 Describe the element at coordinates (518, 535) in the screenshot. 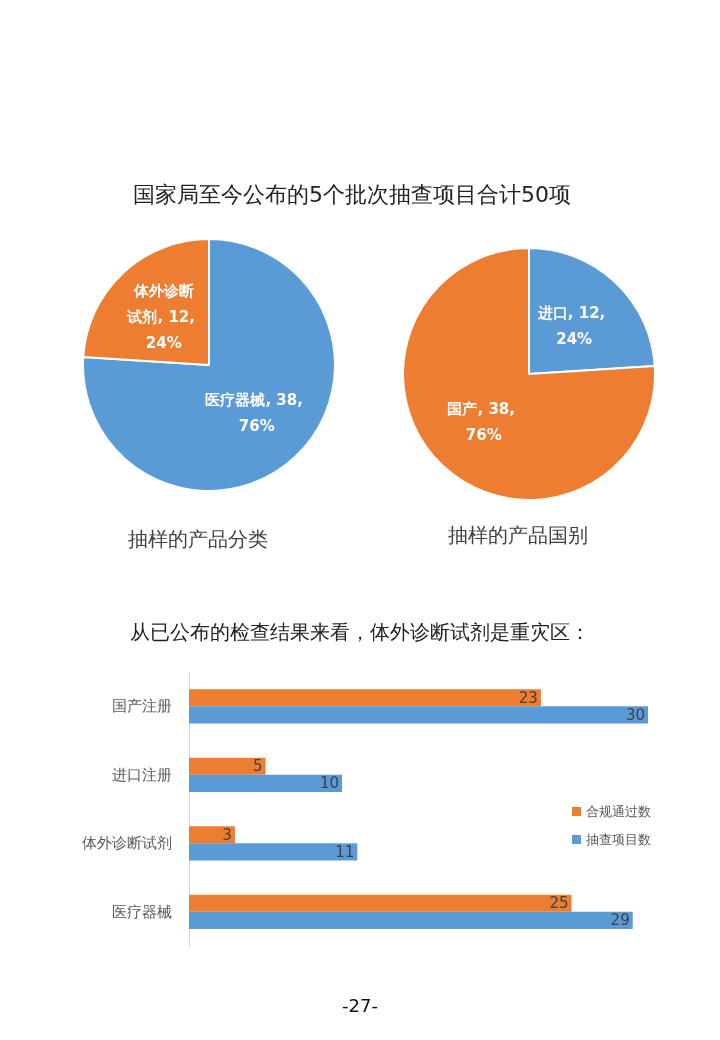

I see `text: 抽样的产品国别` at that location.